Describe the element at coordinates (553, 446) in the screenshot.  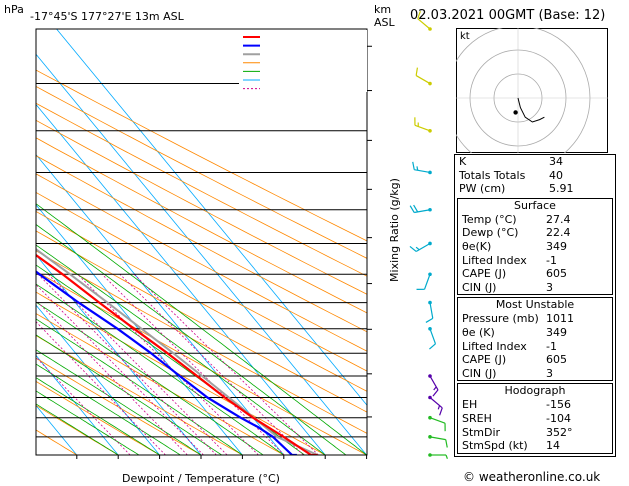
I see `index-value: 14` at that location.